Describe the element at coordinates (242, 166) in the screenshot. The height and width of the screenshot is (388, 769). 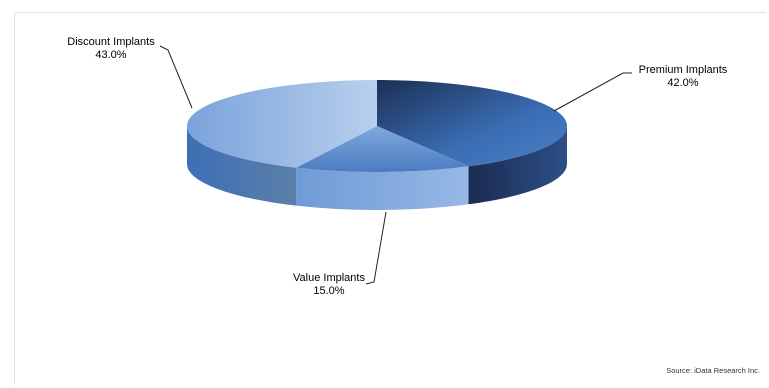
I see `slice-side-value` at that location.